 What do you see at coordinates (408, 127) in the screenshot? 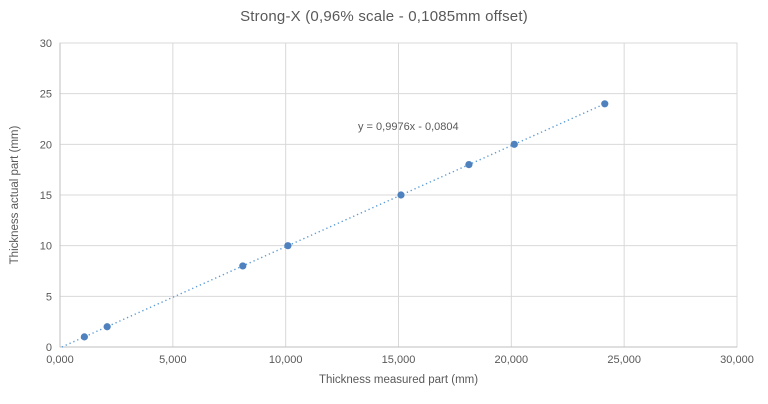
I see `trendline-equation-label: y = 0,9976x - 0,0804` at bounding box center [408, 127].